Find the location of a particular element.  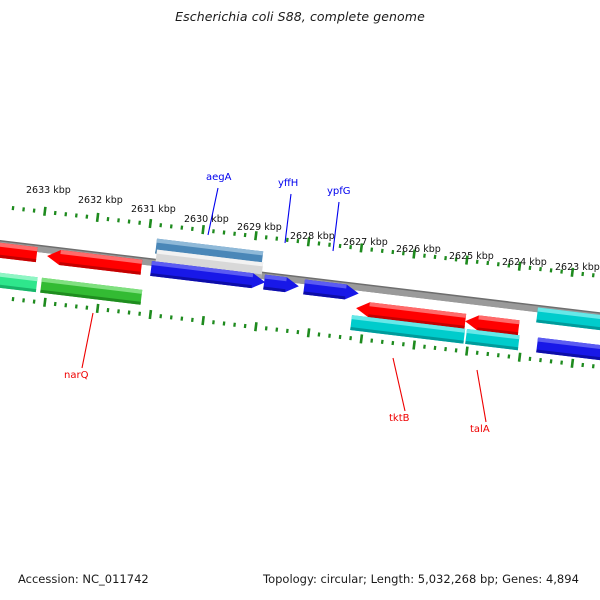

tick-label-0: 2633 kbp is located at coordinates (48, 190).